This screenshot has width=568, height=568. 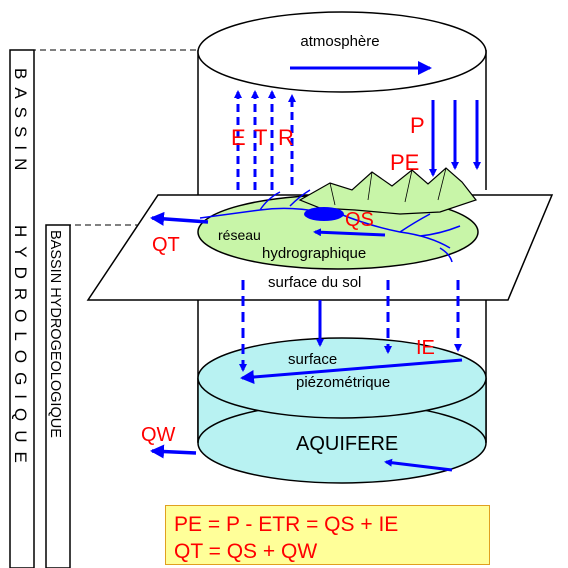 I want to click on aquifere-label: AQUIFERE, so click(x=347, y=444).